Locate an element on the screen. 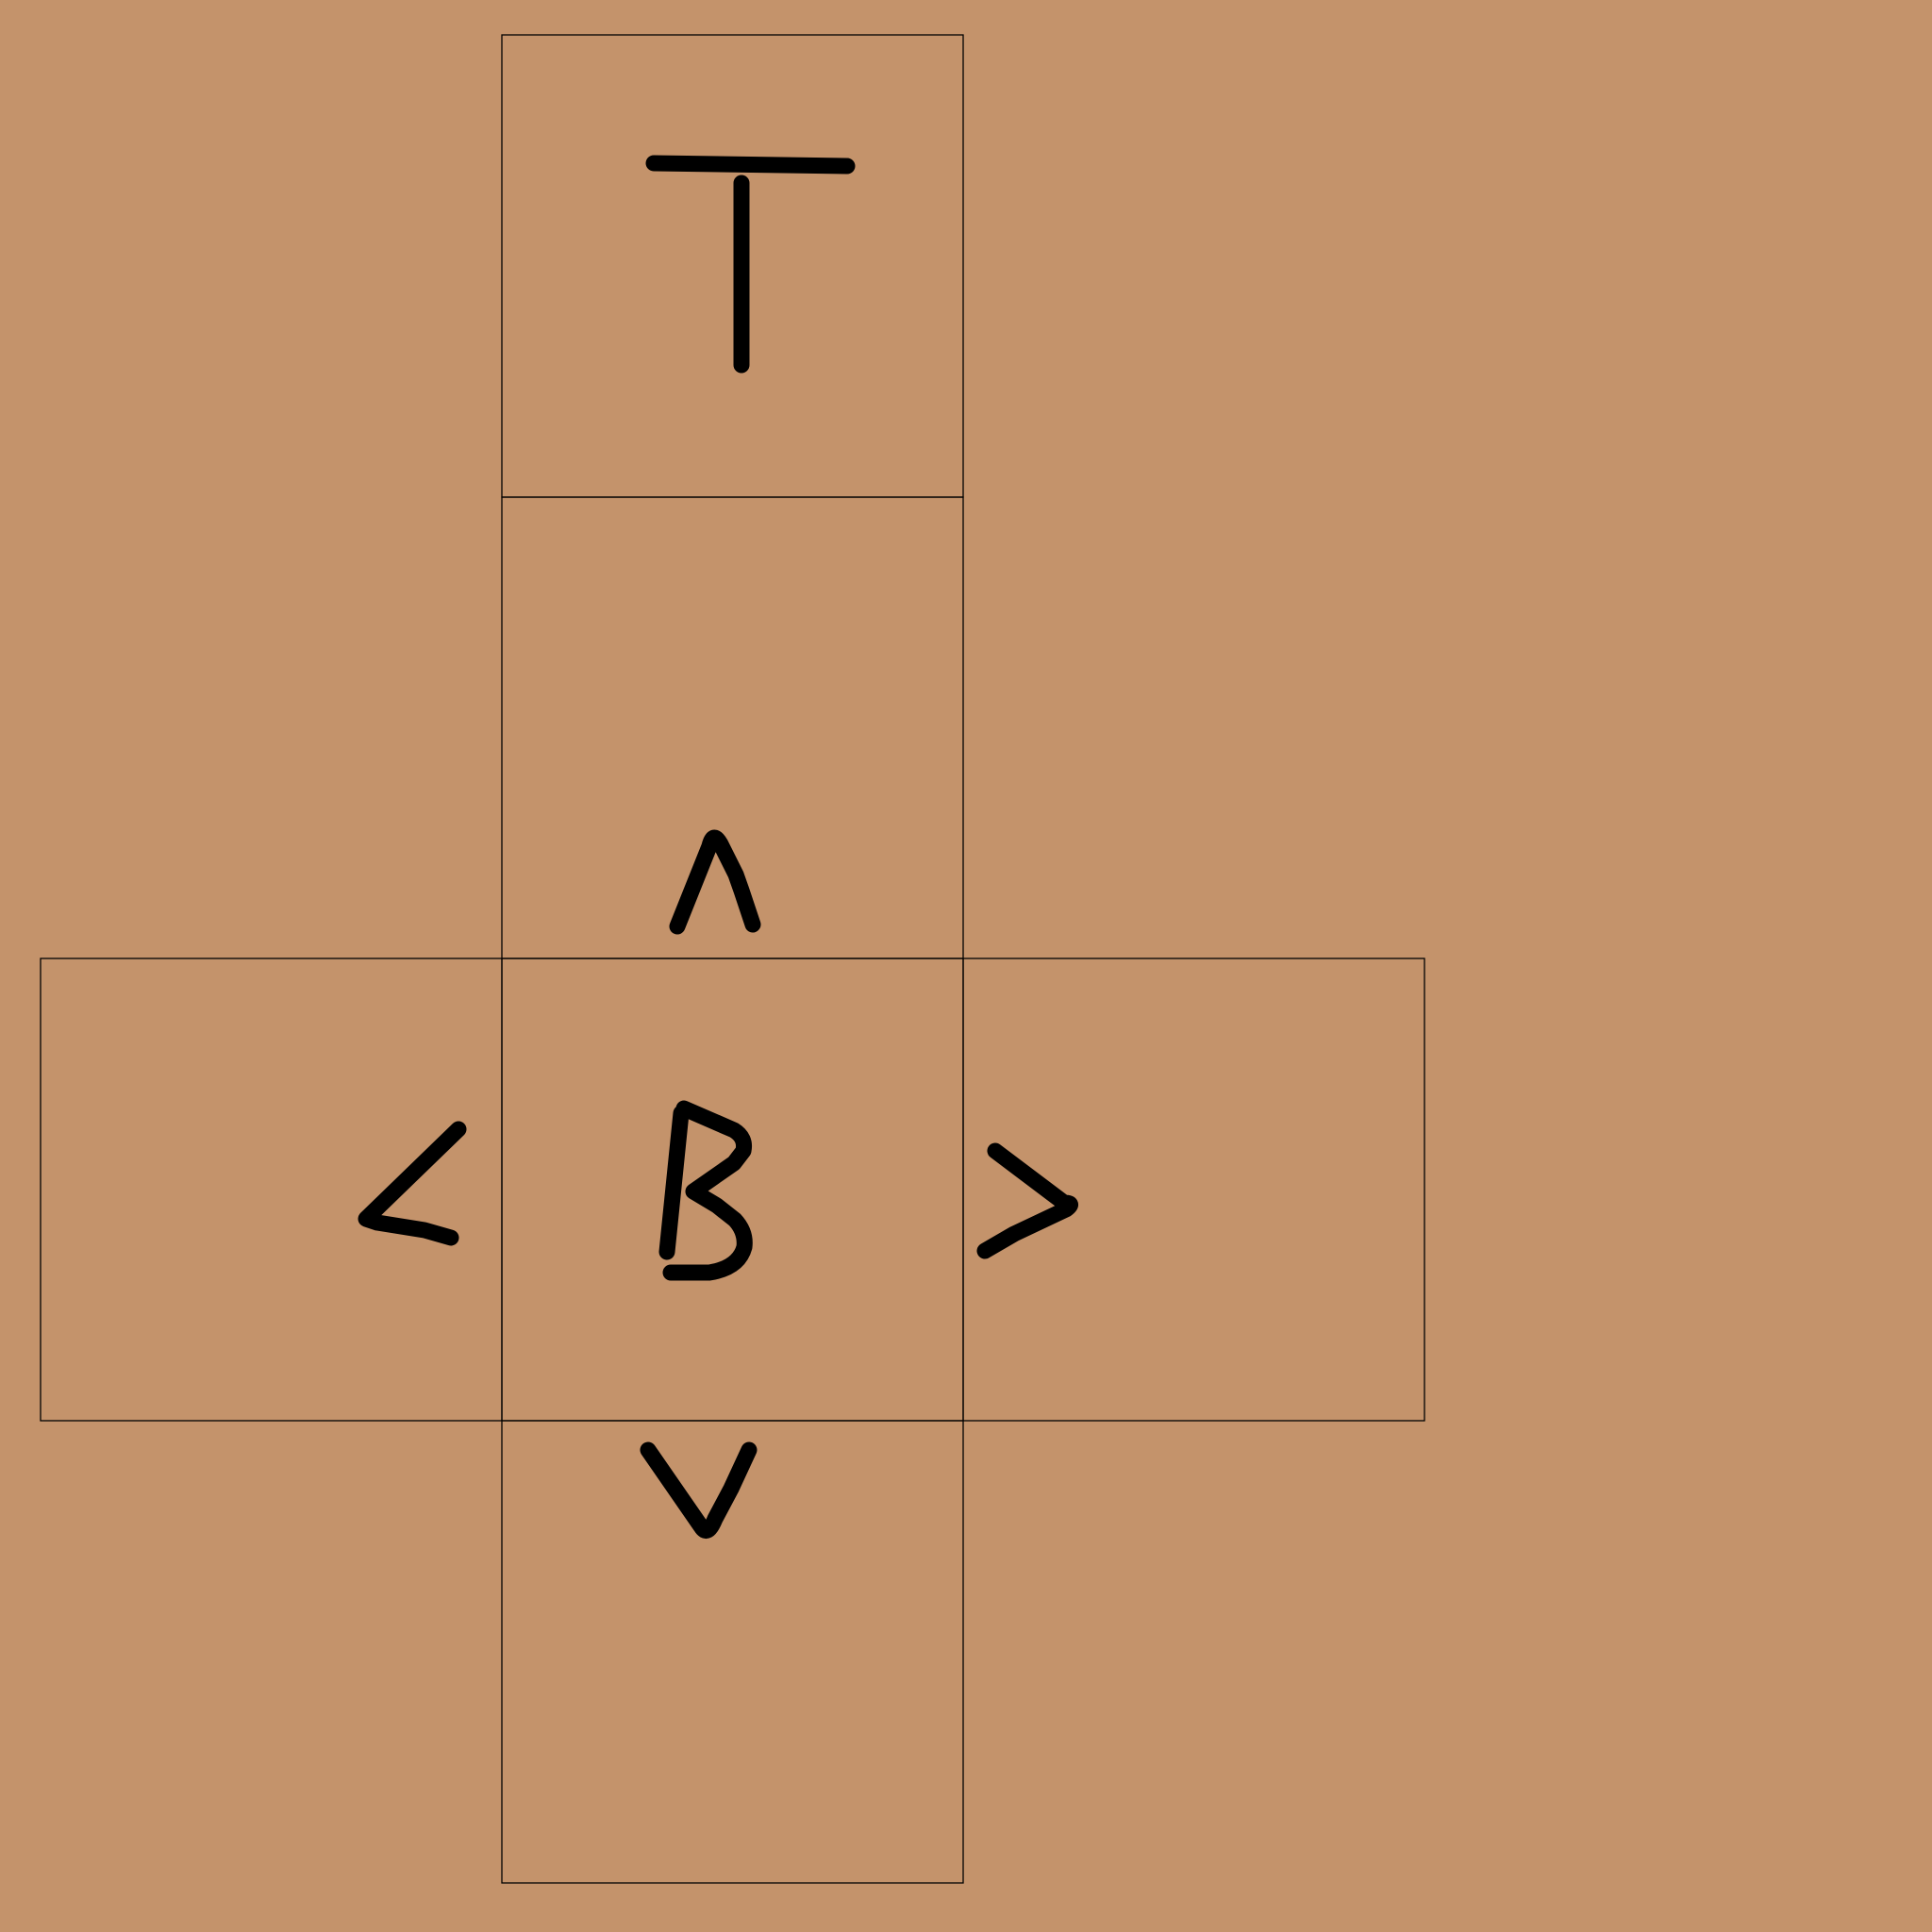 This screenshot has width=1932, height=1932. left-angle-icon: < is located at coordinates (413, 1184).